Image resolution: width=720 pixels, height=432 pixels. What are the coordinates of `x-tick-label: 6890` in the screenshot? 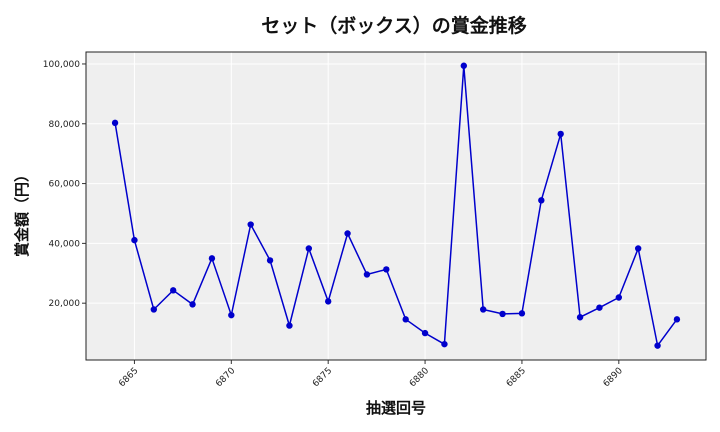 It's located at (613, 377).